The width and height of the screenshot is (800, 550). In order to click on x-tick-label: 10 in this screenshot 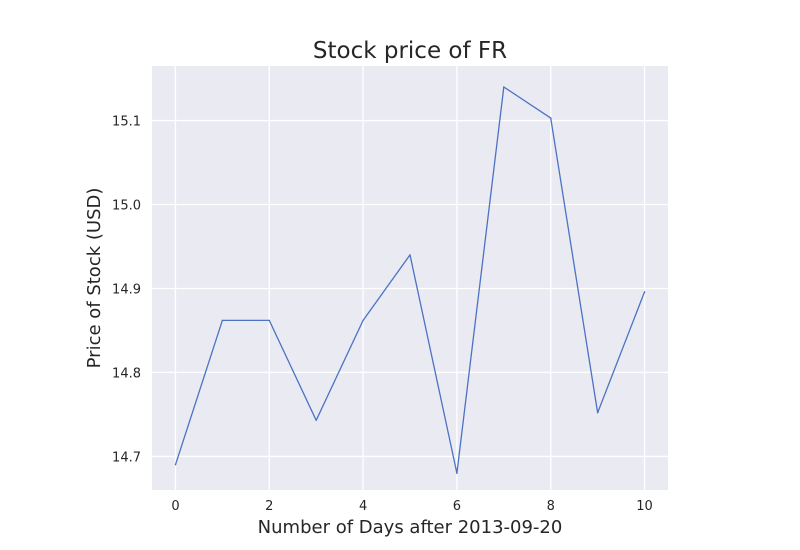, I will do `click(644, 506)`.